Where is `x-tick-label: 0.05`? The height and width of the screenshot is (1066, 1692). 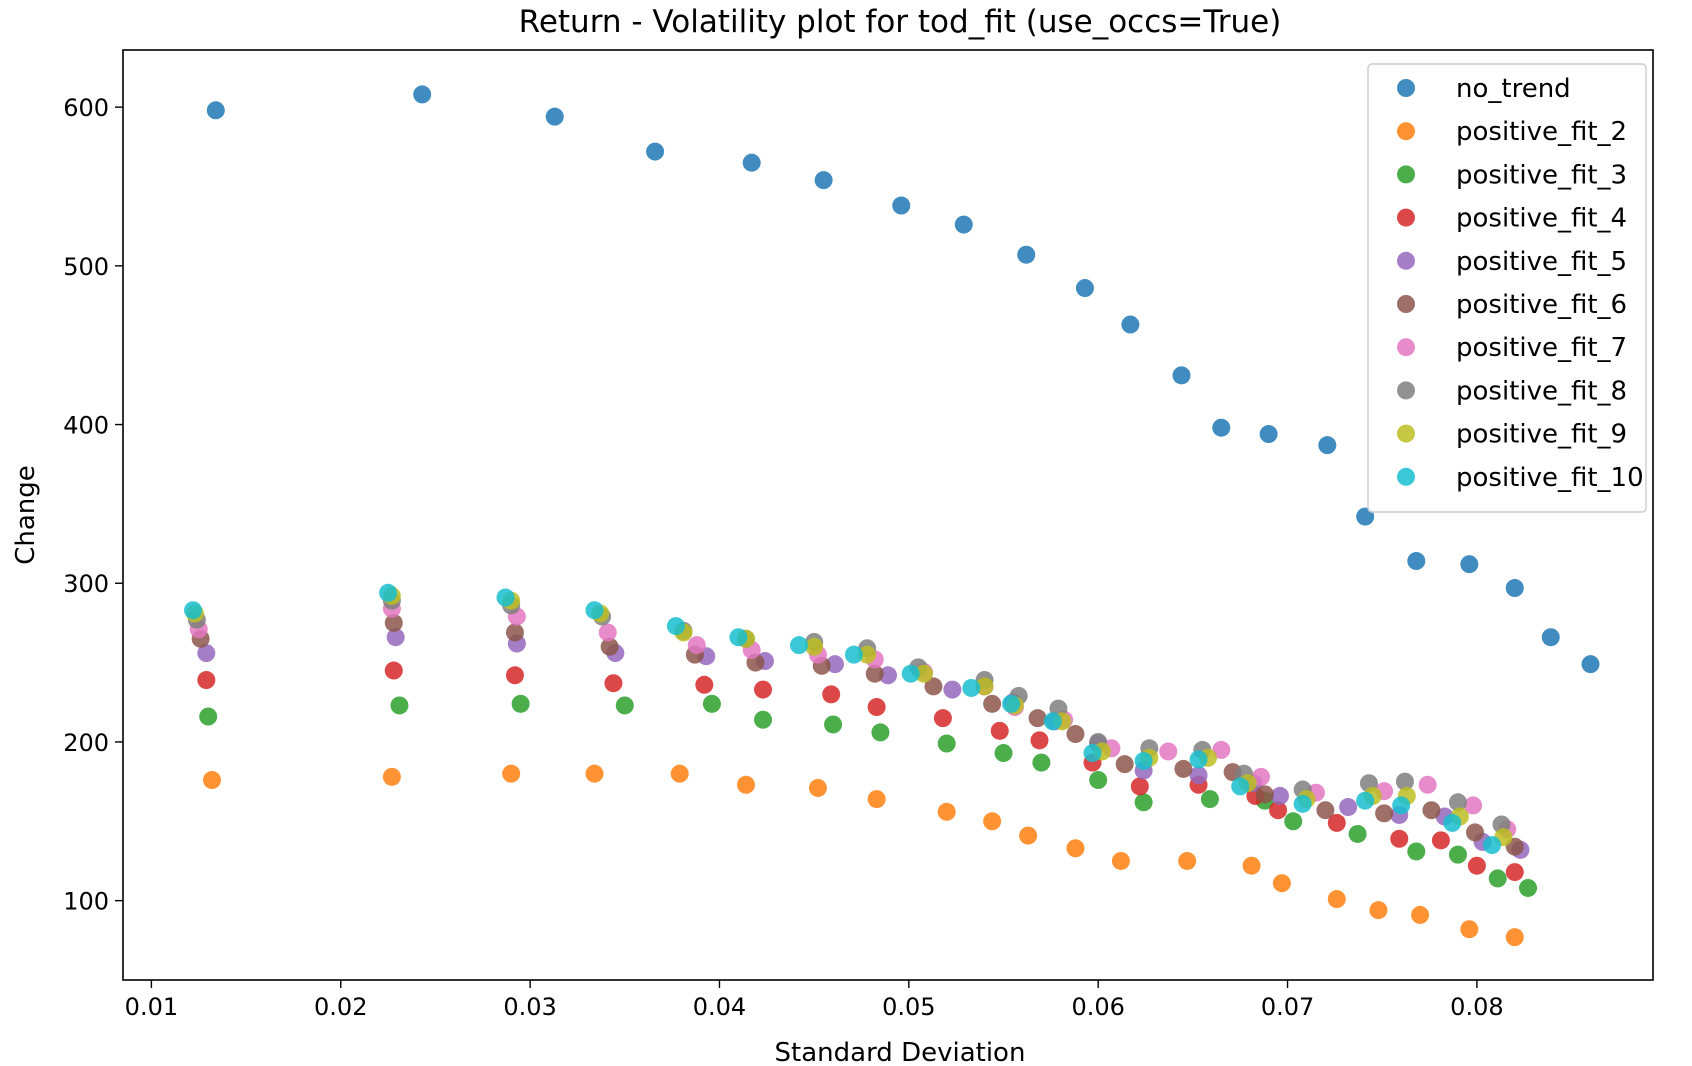 x-tick-label: 0.05 is located at coordinates (908, 1007).